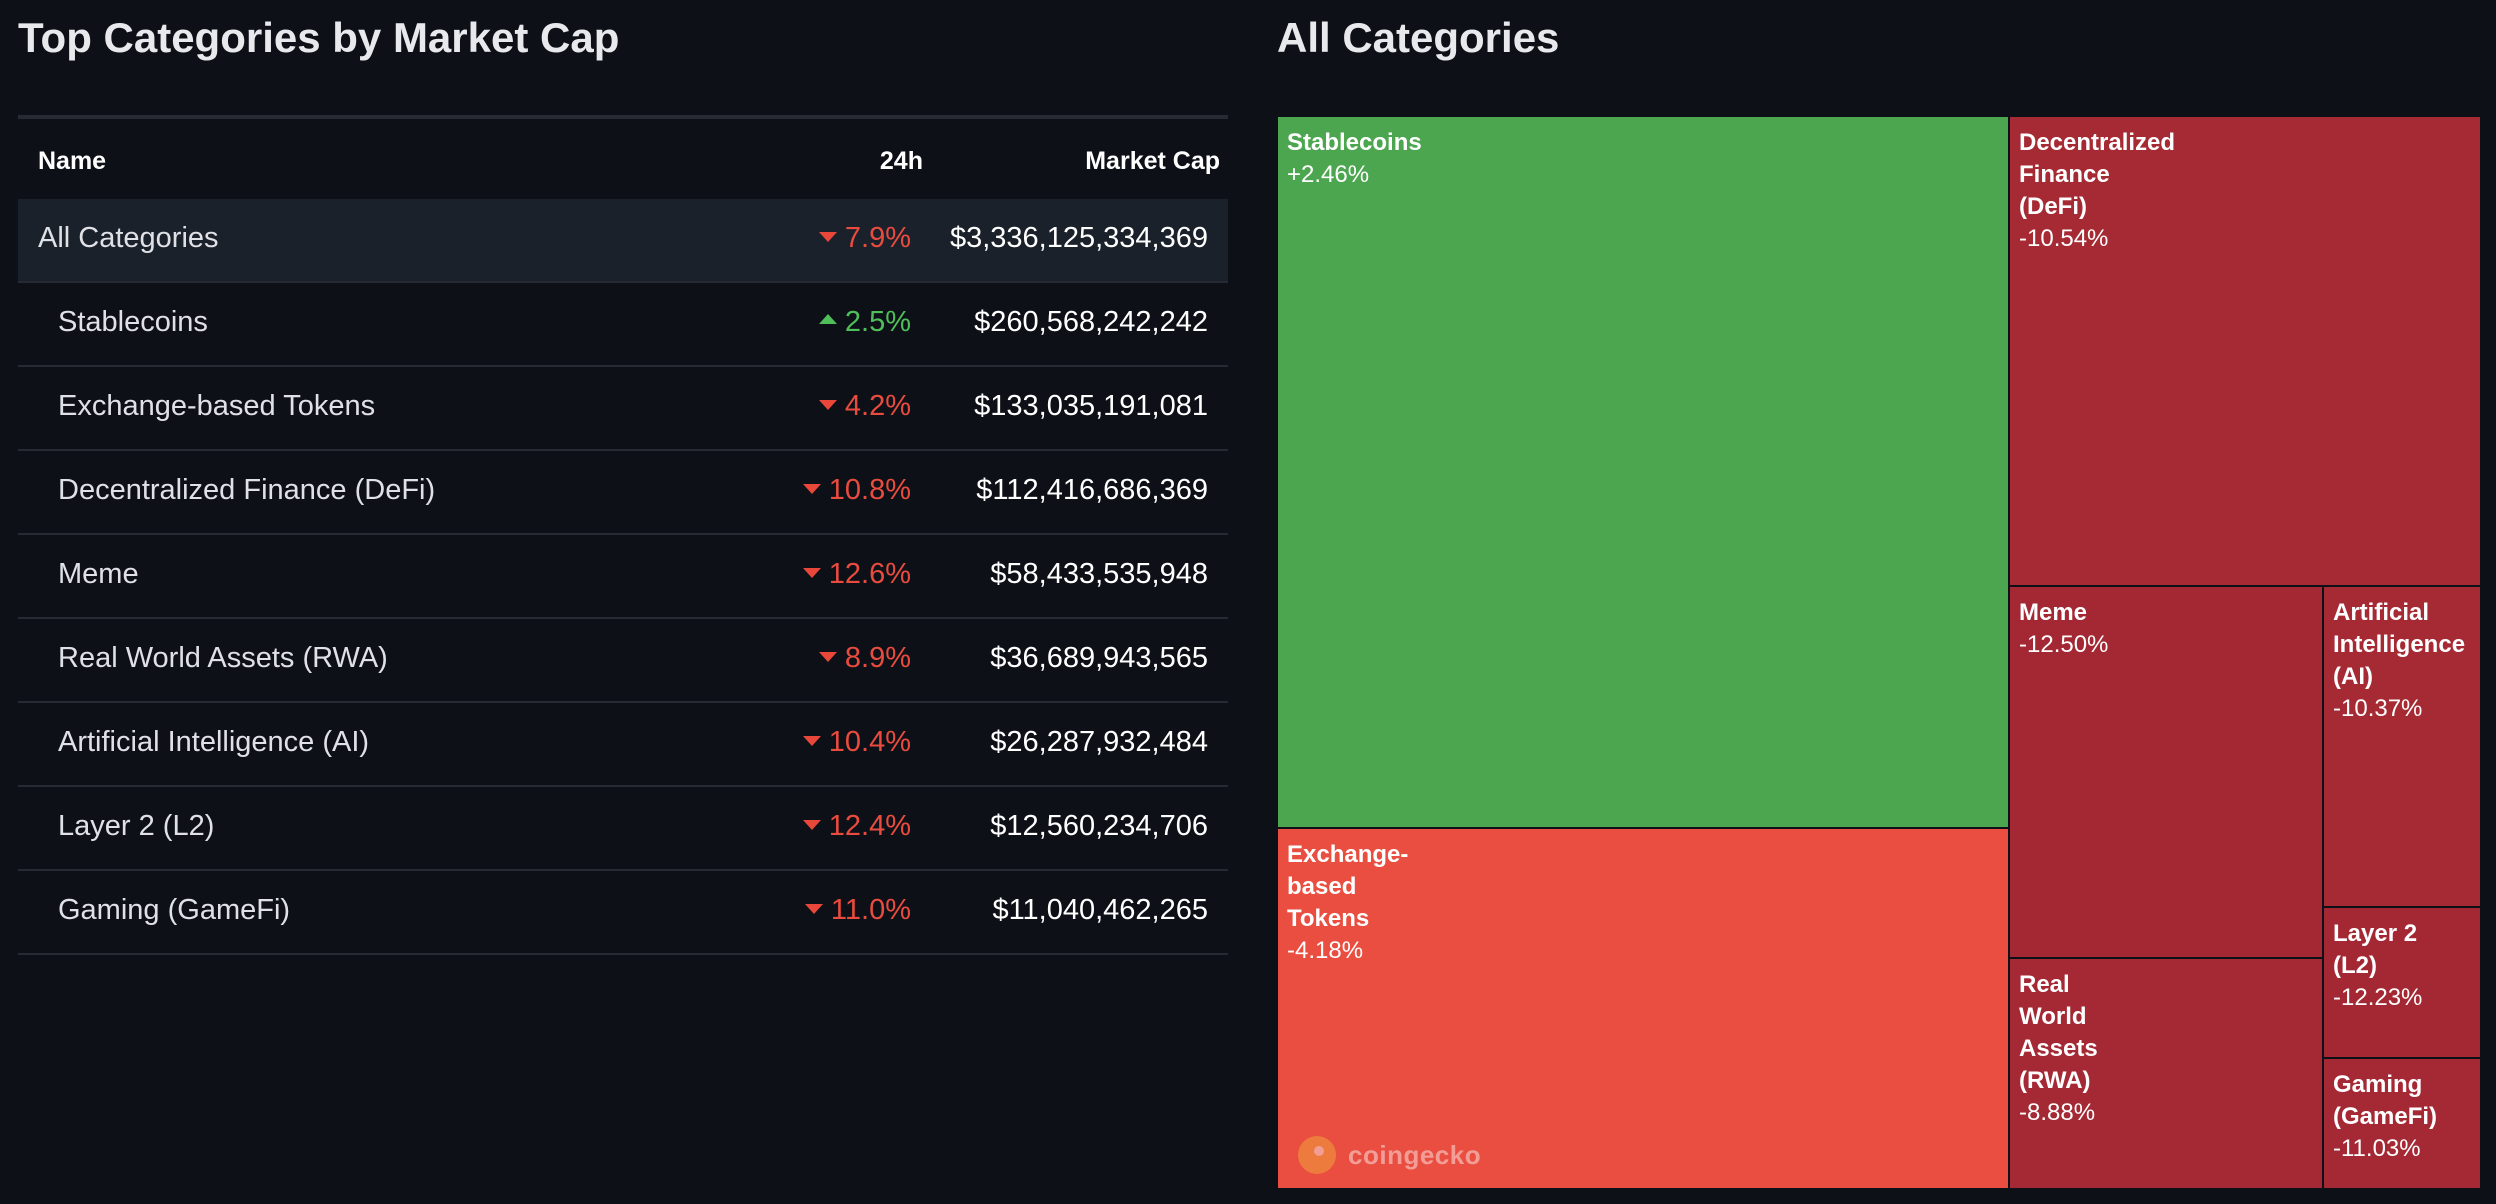  Describe the element at coordinates (2399, 644) in the screenshot. I see `tile-name: Artificial Intelligence (AI)` at that location.